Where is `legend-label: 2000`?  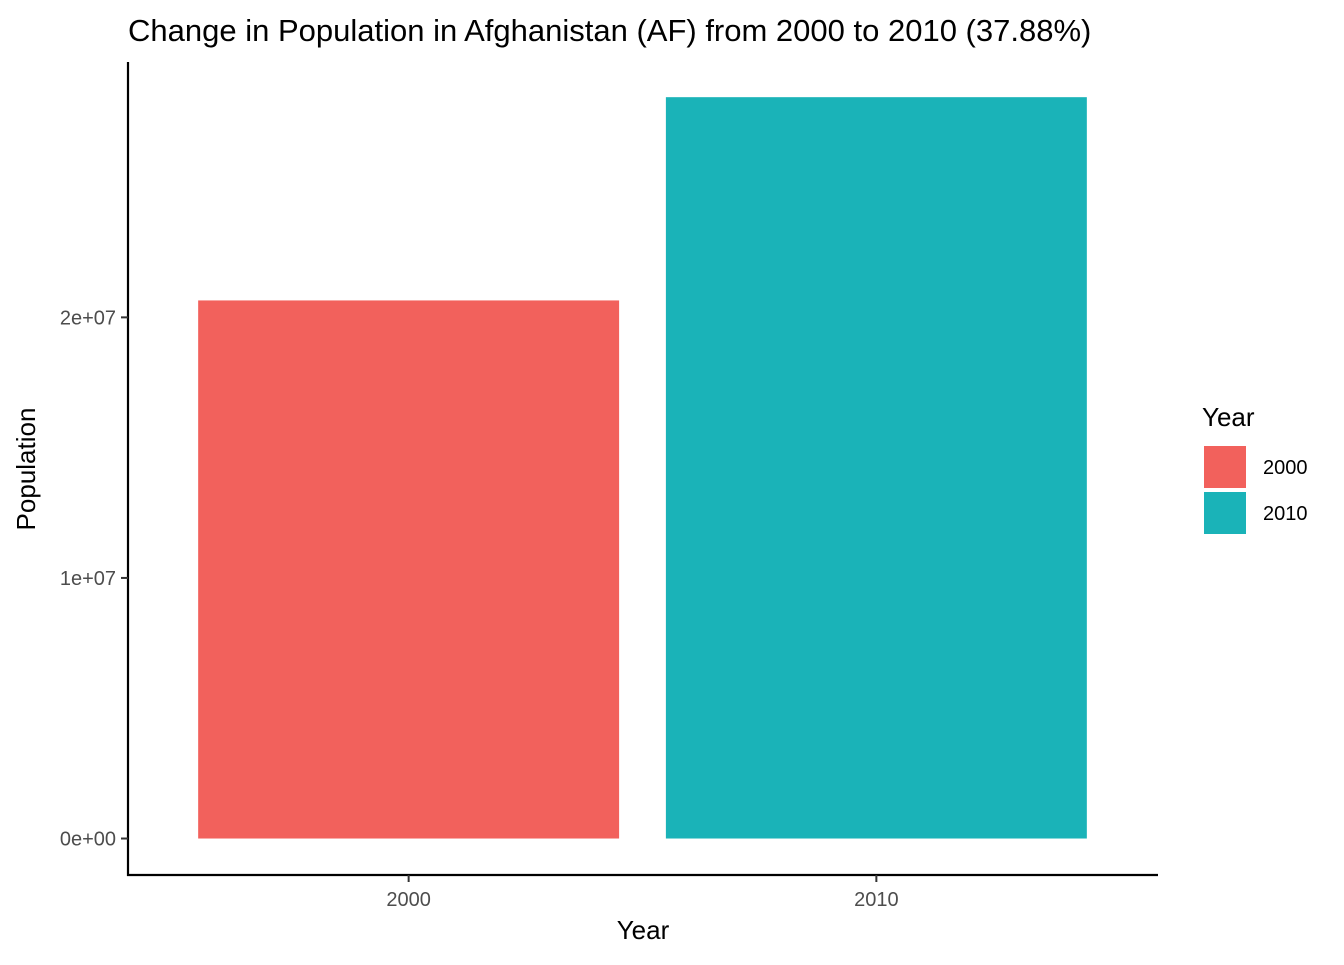 legend-label: 2000 is located at coordinates (1285, 468).